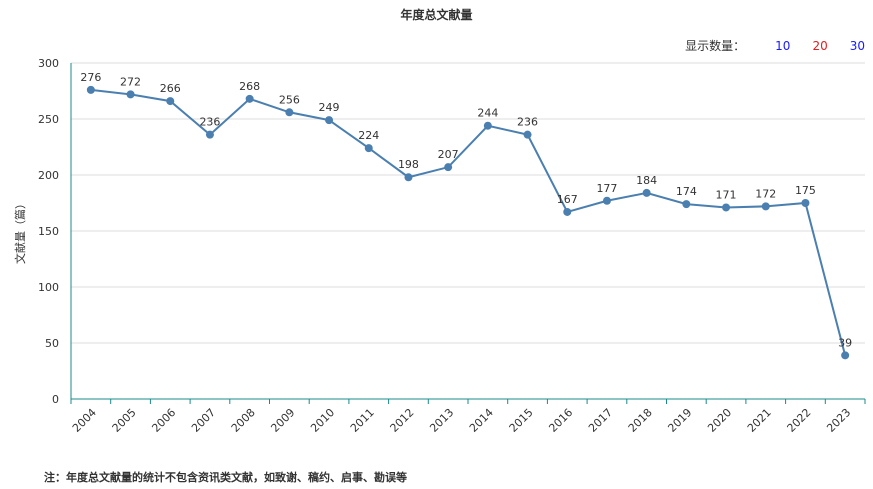 Image resolution: width=873 pixels, height=489 pixels. What do you see at coordinates (448, 154) in the screenshot?
I see `data-label: 207` at bounding box center [448, 154].